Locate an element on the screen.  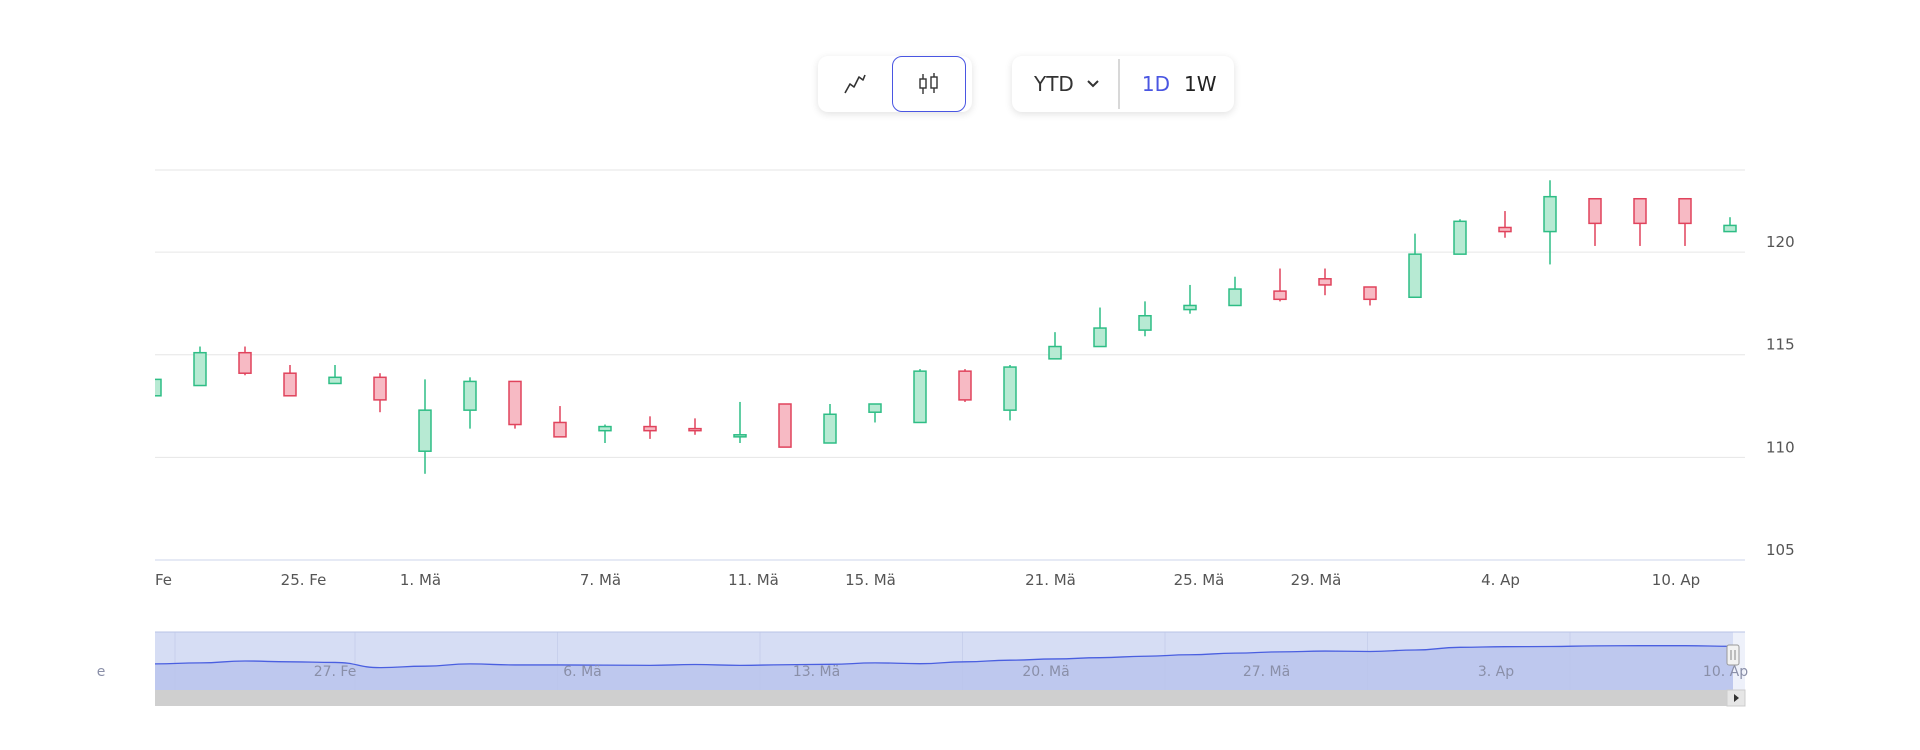
x-tick-label: Fe is located at coordinates (163, 580).